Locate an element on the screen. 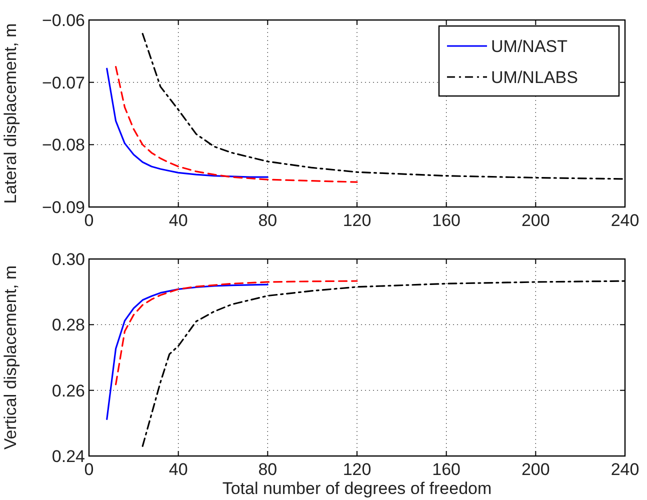 The image size is (647, 500). y-axis-title: Vertical displacement, m is located at coordinates (10, 357).